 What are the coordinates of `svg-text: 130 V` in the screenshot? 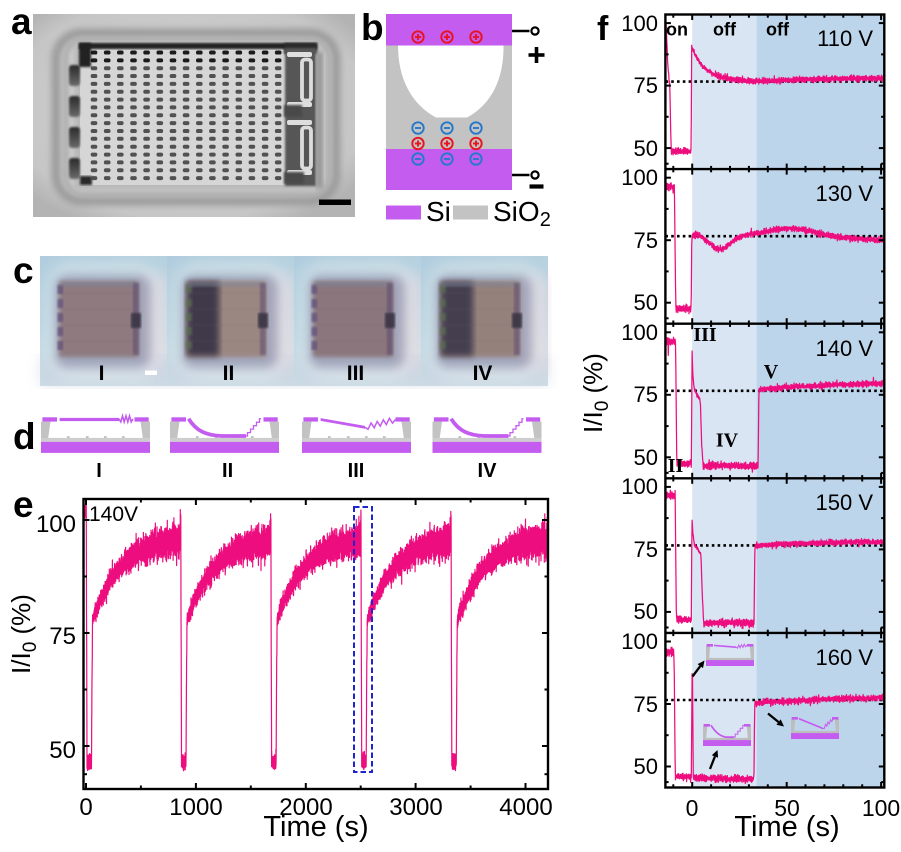 It's located at (845, 193).